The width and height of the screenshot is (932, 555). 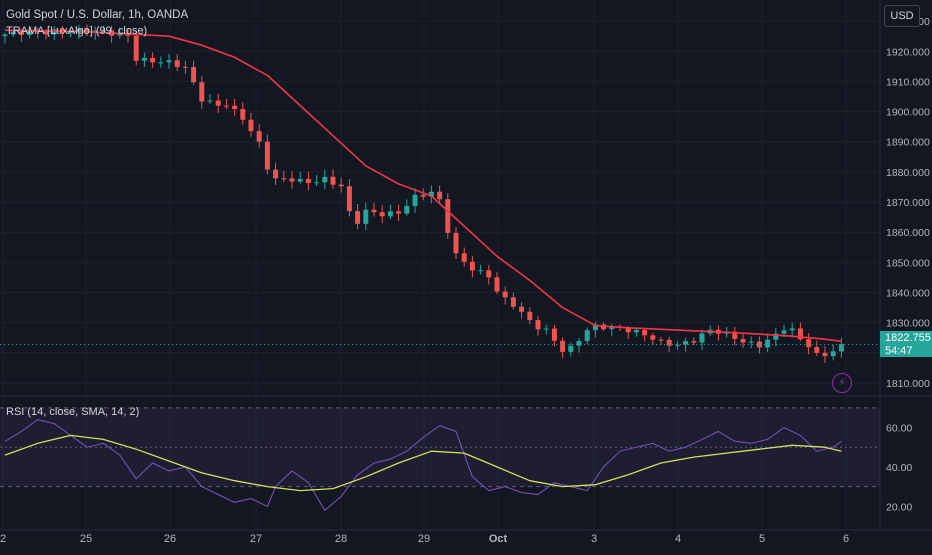 What do you see at coordinates (341, 539) in the screenshot?
I see `x-tick-label: 28` at bounding box center [341, 539].